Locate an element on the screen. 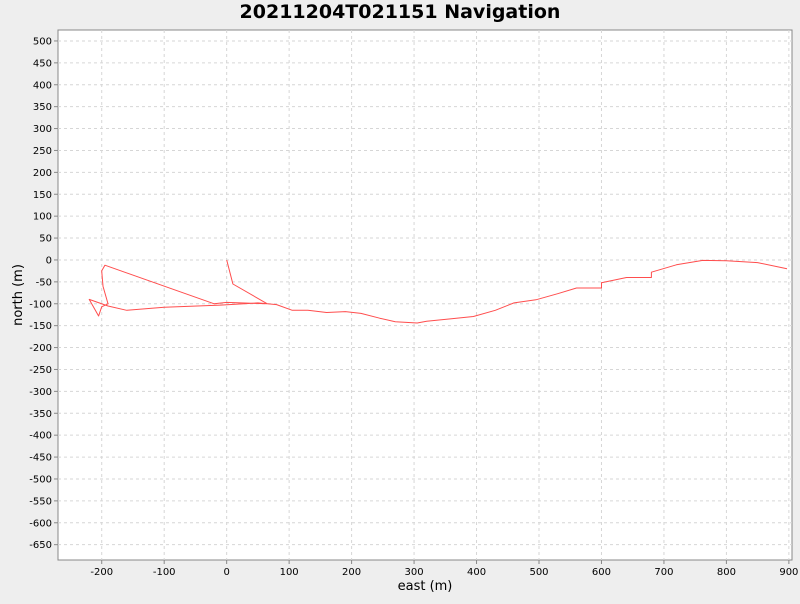  y-tick-label: 250 is located at coordinates (42, 151).